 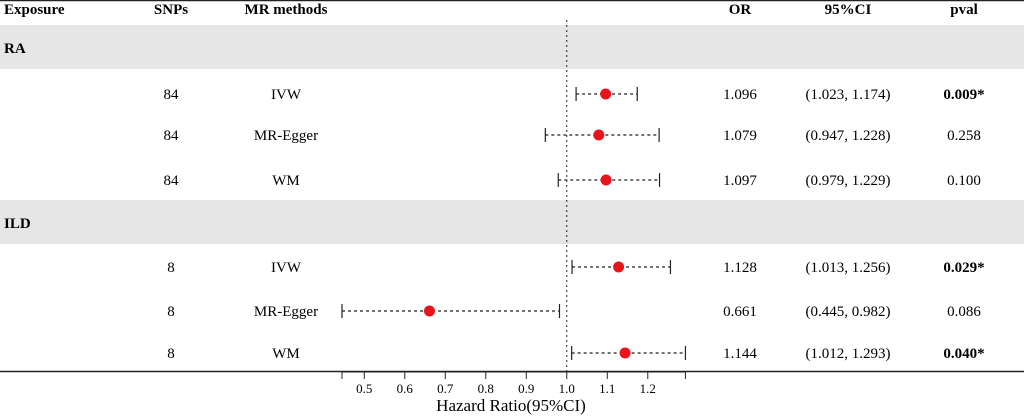 What do you see at coordinates (648, 388) in the screenshot?
I see `x-tick-label: 1.2` at bounding box center [648, 388].